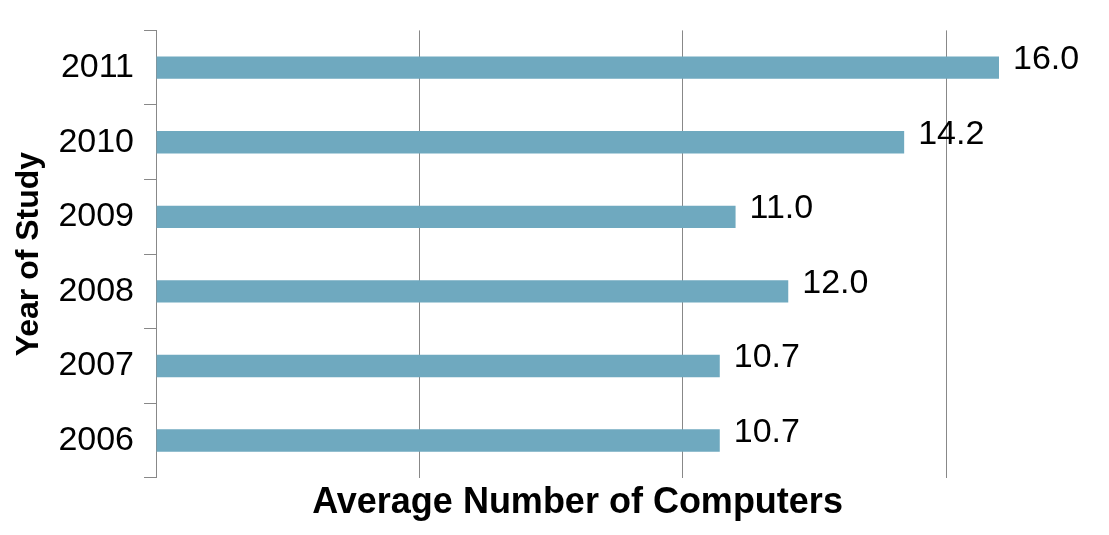 This screenshot has height=535, width=1109. Describe the element at coordinates (1046, 57) in the screenshot. I see `data-label: 16.0` at that location.